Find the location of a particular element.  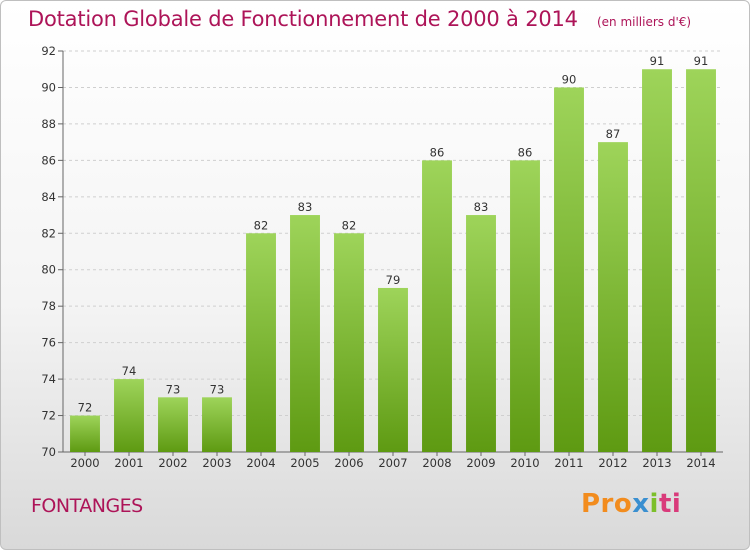

x-tick-label: 2014 is located at coordinates (700, 463).